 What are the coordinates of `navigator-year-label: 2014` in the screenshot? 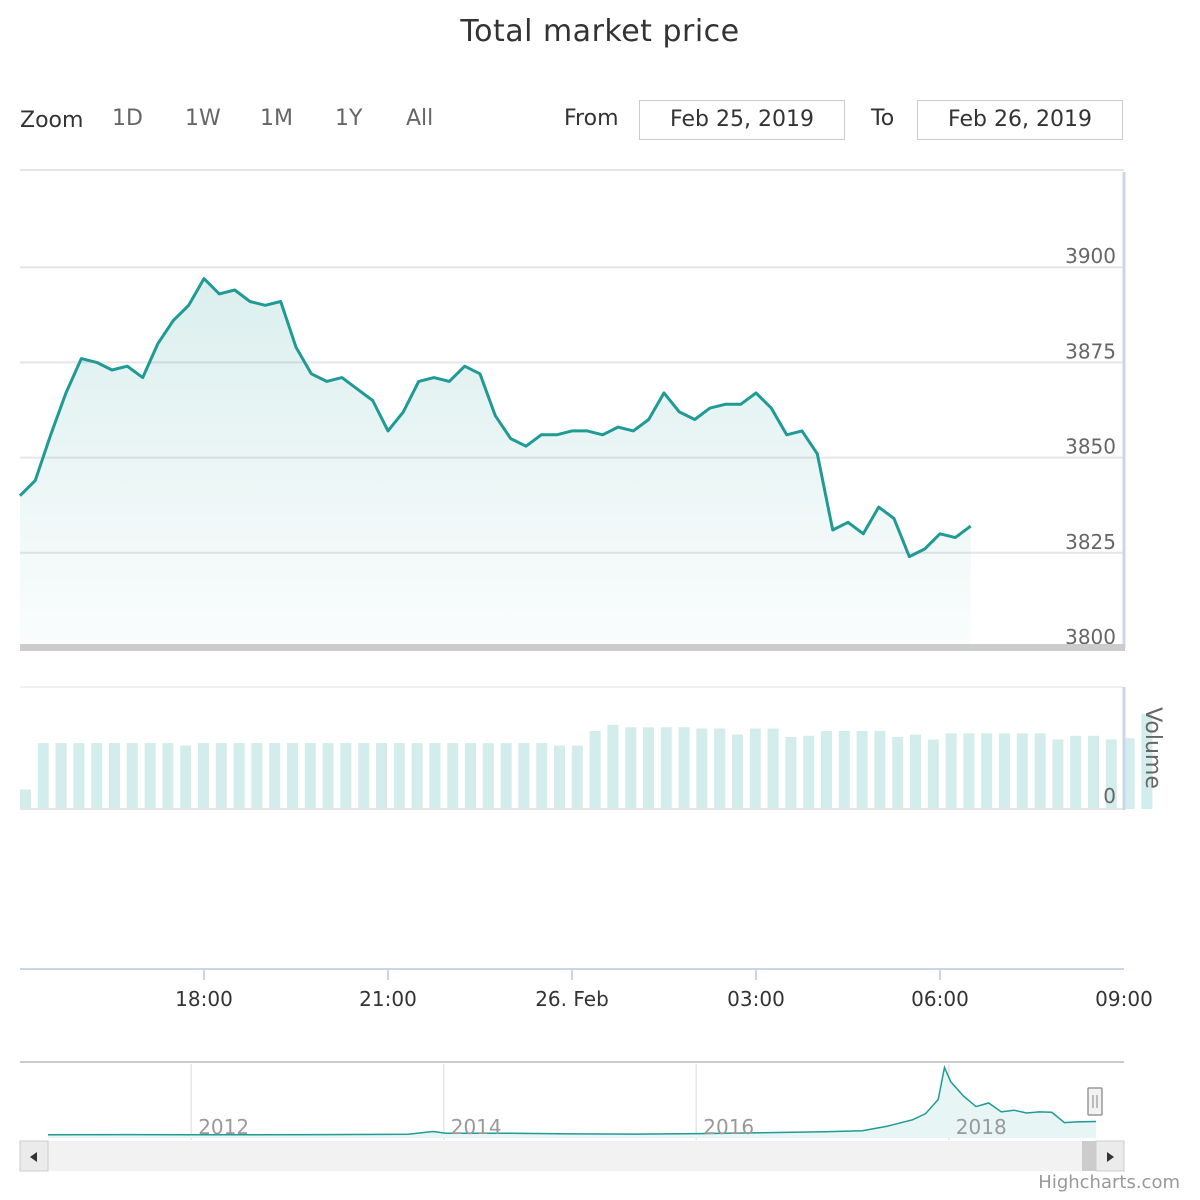 It's located at (476, 1127).